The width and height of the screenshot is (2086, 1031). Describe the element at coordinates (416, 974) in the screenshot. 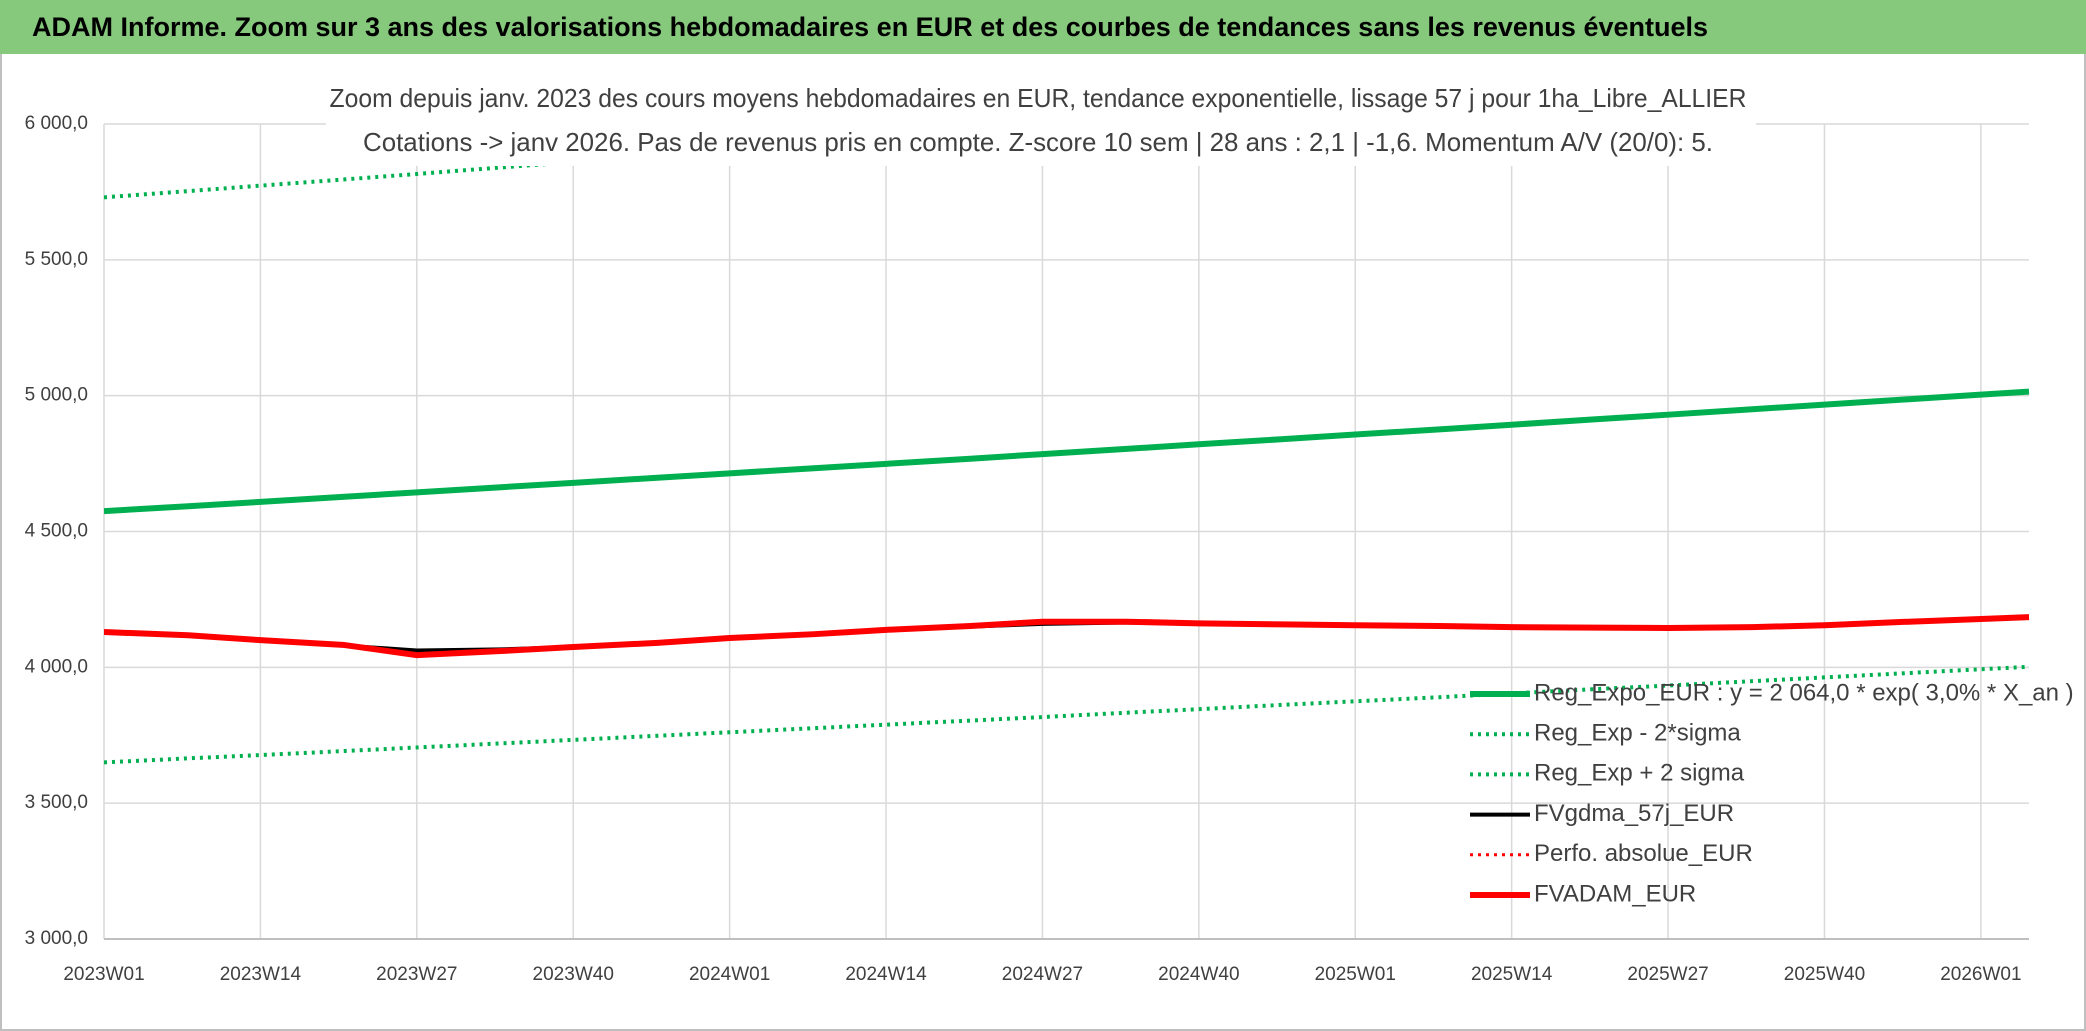

I see `x-tick-label: 2023W27` at that location.